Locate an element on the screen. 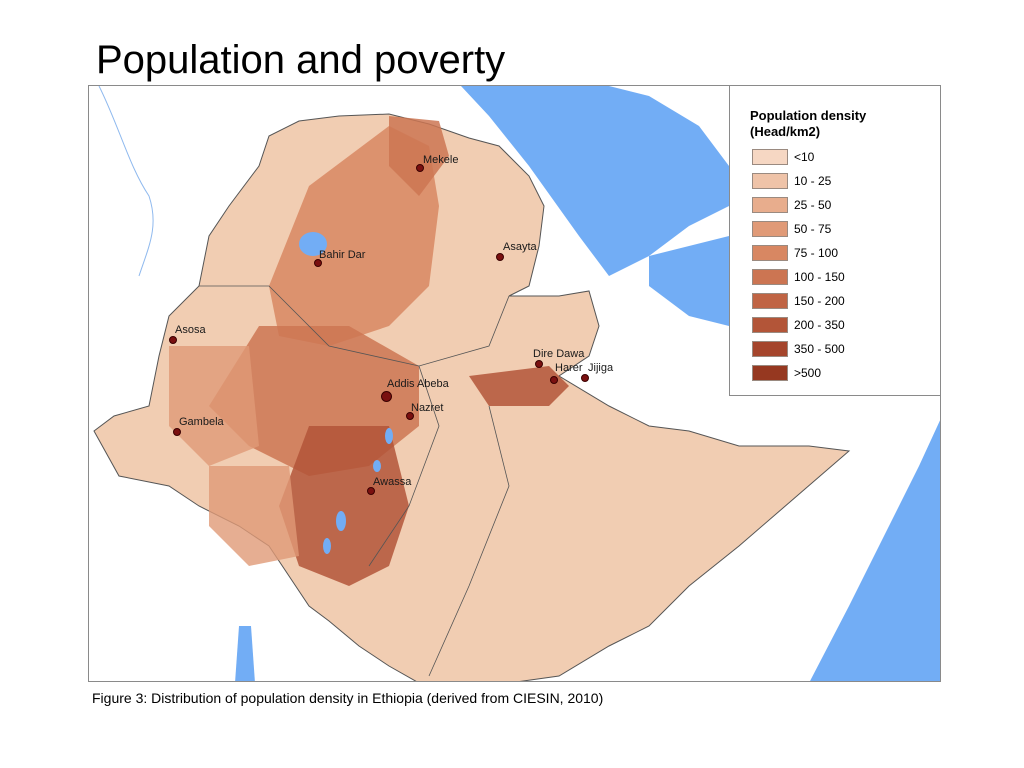  legend-title-line1: Population density is located at coordinates (808, 115).